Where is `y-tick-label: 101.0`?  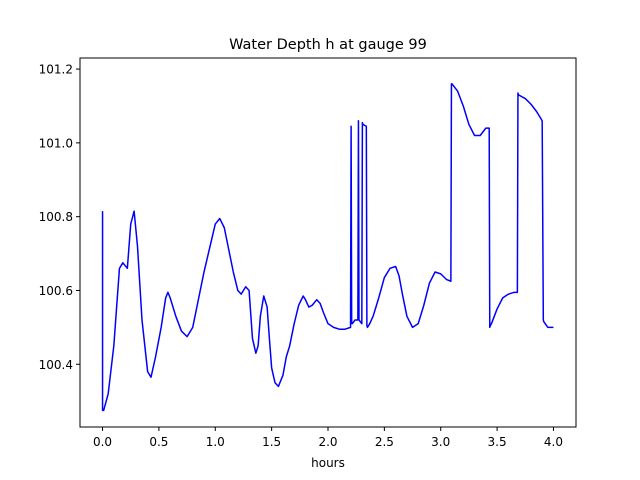
y-tick-label: 101.0 is located at coordinates (56, 143).